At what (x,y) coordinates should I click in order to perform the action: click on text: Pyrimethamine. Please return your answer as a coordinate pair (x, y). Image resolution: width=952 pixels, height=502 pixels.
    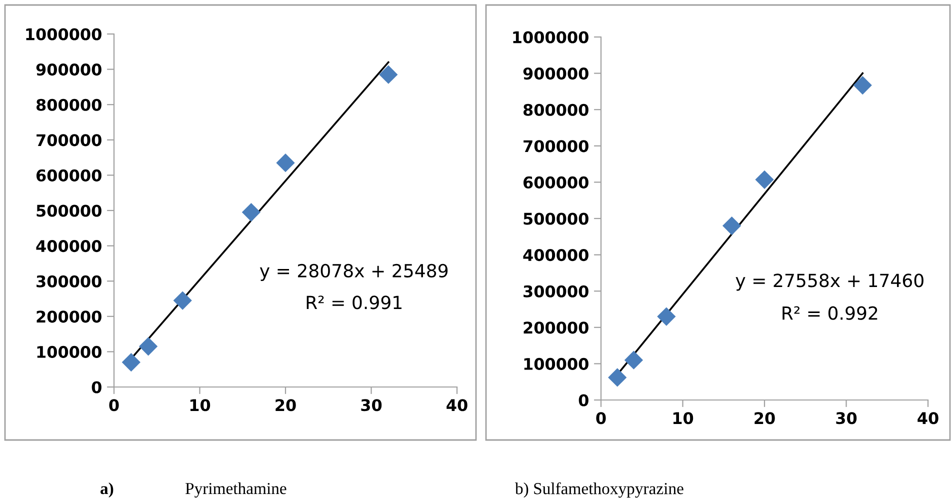
    Looking at the image, I should click on (235, 490).